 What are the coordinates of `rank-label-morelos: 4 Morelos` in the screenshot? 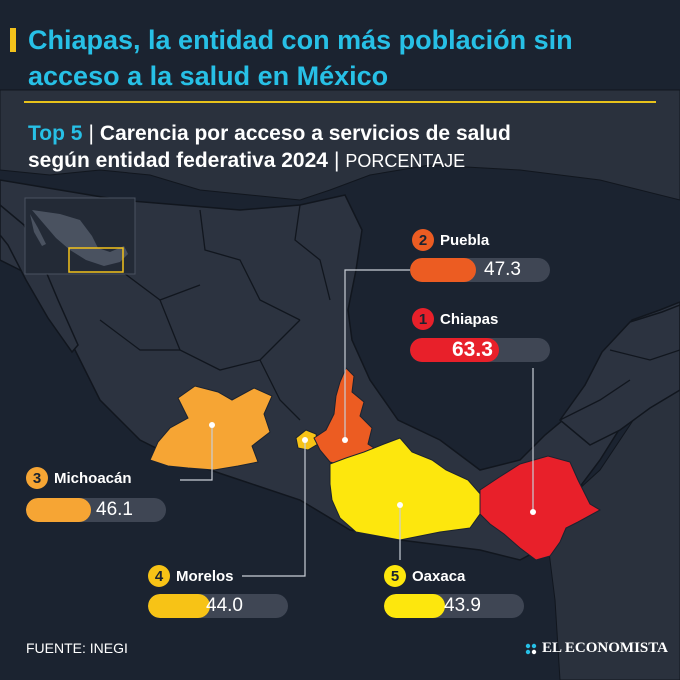 It's located at (191, 576).